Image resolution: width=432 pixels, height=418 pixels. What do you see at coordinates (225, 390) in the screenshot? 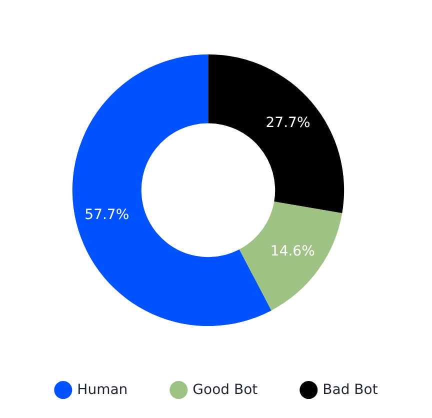
I see `legend-label: Good Bot` at bounding box center [225, 390].